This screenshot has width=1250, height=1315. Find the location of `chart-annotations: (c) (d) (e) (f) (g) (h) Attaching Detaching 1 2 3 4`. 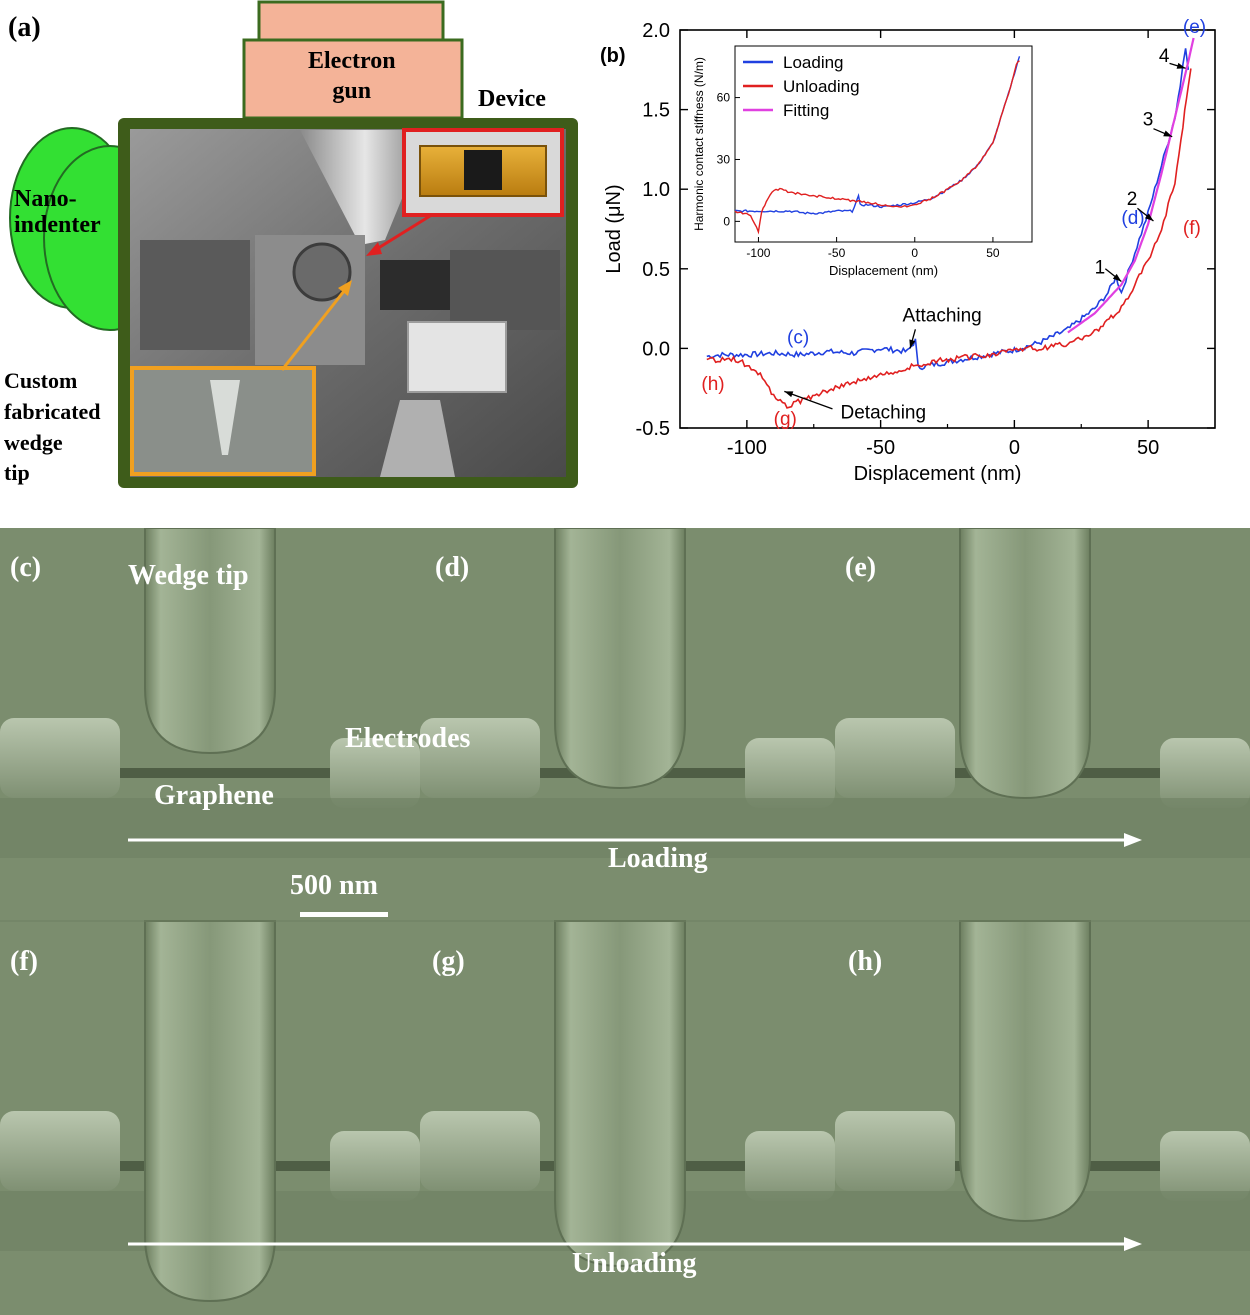

chart-annotations: (c) (d) (e) (f) (g) (h) Attaching Detaching 1 2 3 4 is located at coordinates (953, 223).